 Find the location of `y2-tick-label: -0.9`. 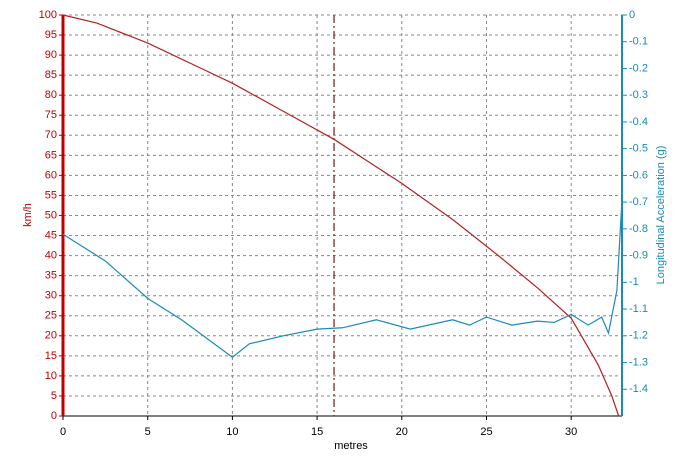

y2-tick-label: -0.9 is located at coordinates (638, 256).